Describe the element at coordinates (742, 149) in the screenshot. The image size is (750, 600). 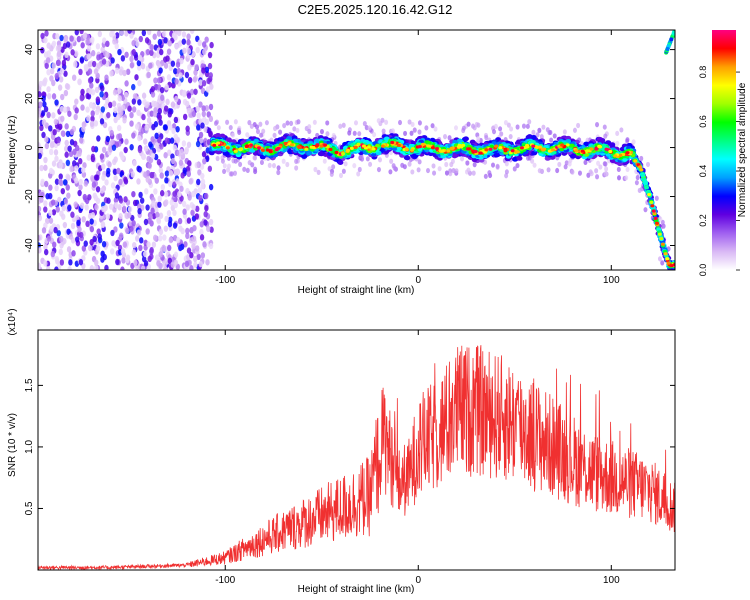
I see `colorbar-label: Normalized spectral amplitude` at that location.